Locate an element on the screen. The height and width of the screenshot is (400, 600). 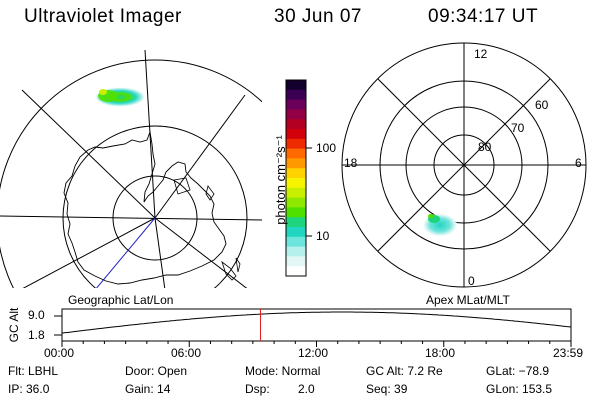
gc-alt-info: GC Alt: 7.2 Re is located at coordinates (404, 371).